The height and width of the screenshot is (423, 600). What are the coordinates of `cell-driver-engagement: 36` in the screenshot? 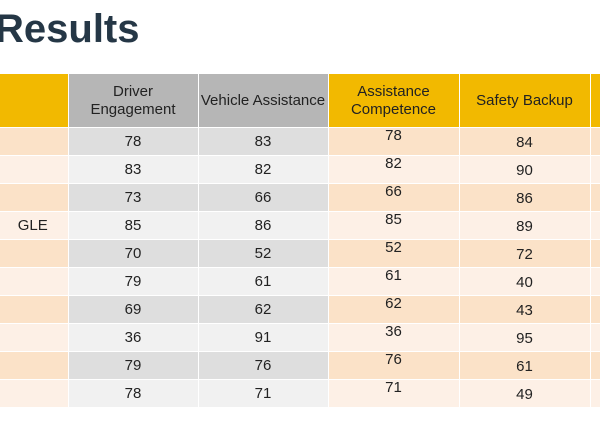 It's located at (133, 337).